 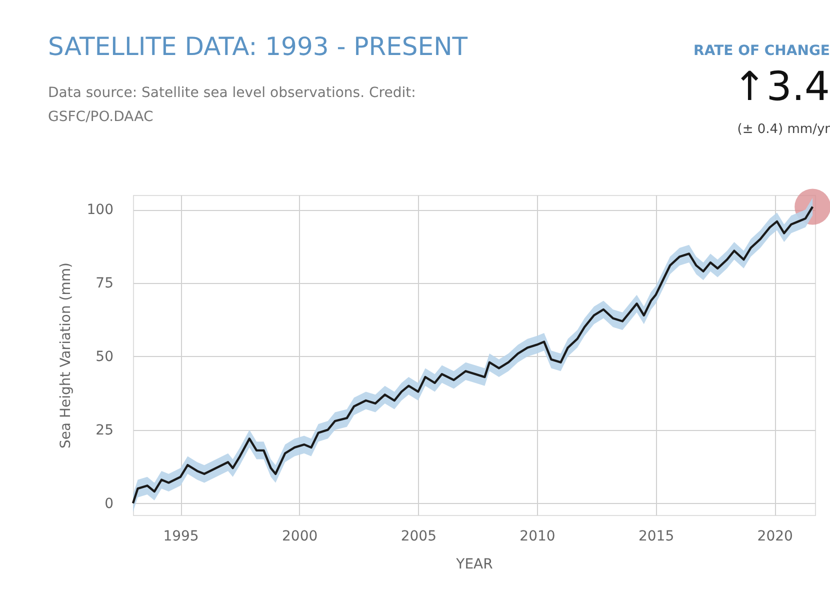 I want to click on x-axis-title: YEAR, so click(x=474, y=564).